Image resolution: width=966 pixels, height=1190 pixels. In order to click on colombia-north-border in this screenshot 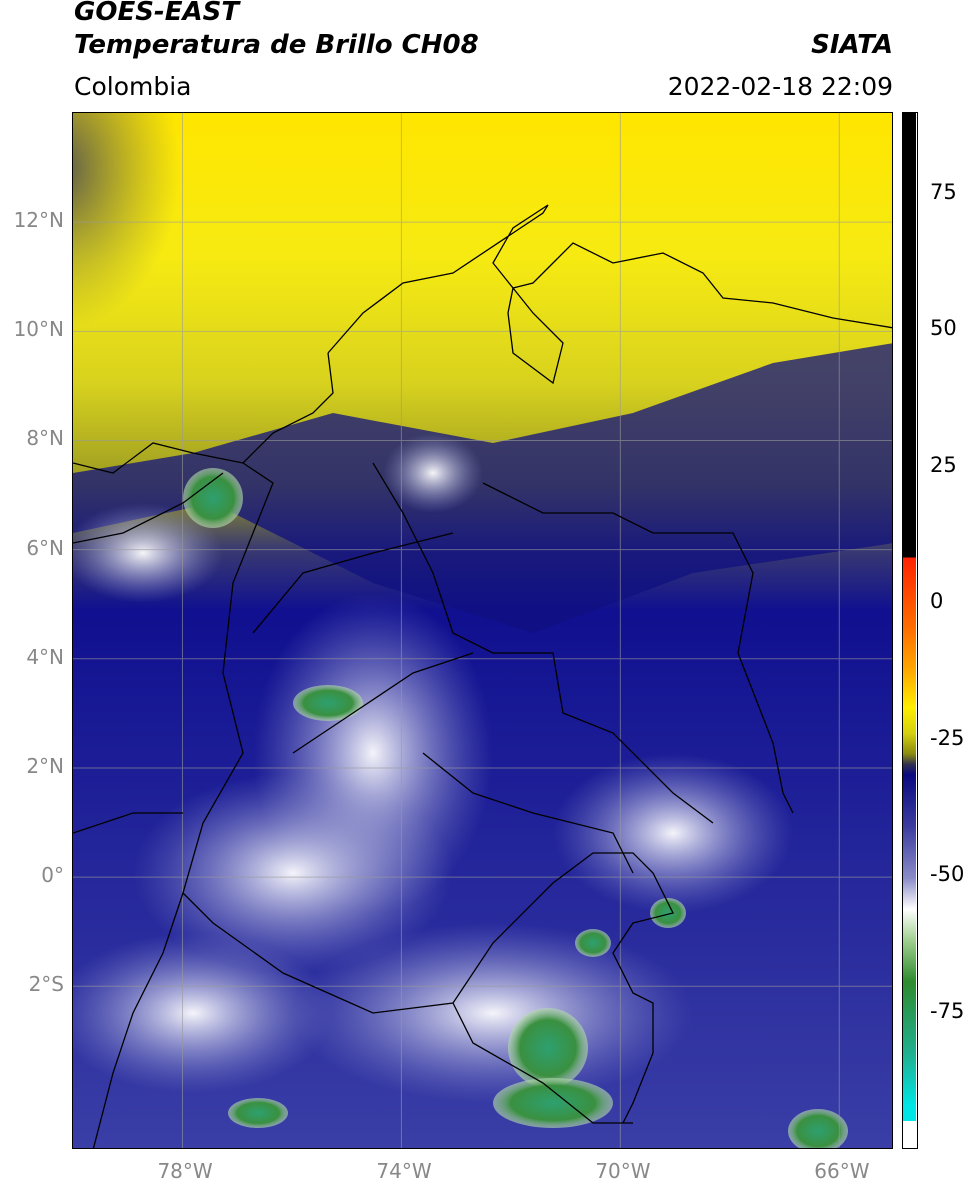, I will do `click(288, 408)`.